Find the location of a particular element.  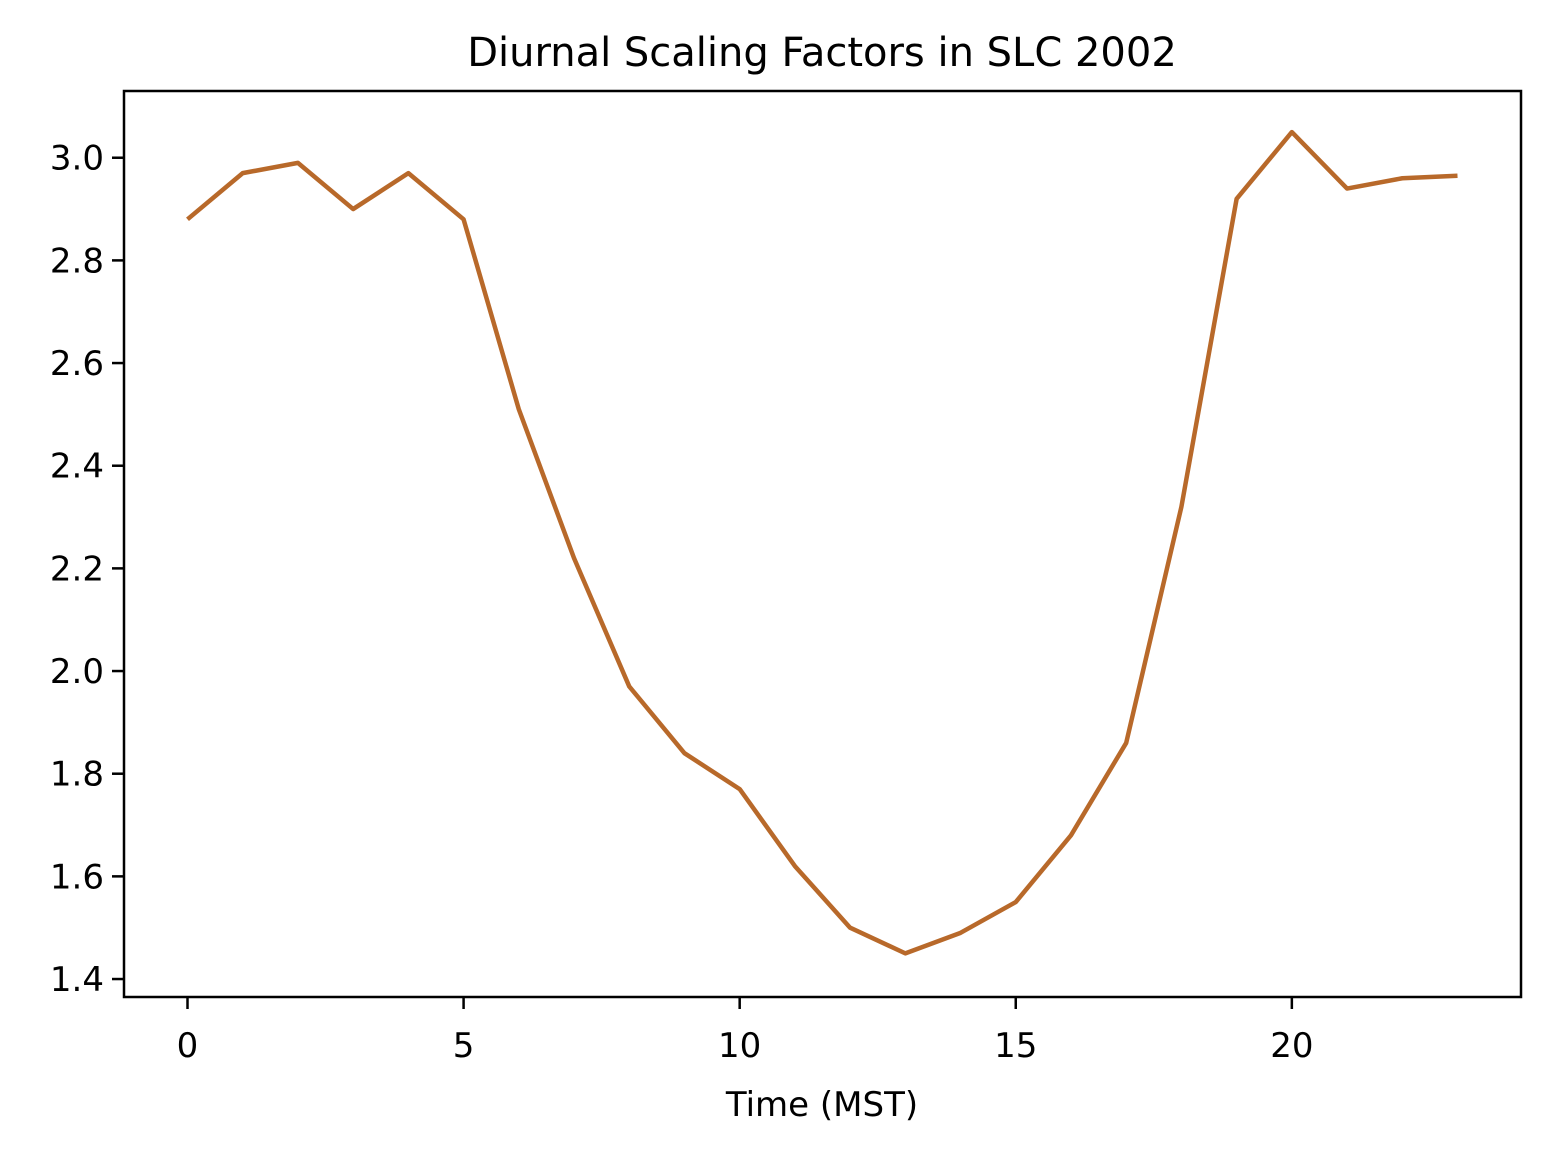

x-axis-label: Time (MST) is located at coordinates (821, 1105).